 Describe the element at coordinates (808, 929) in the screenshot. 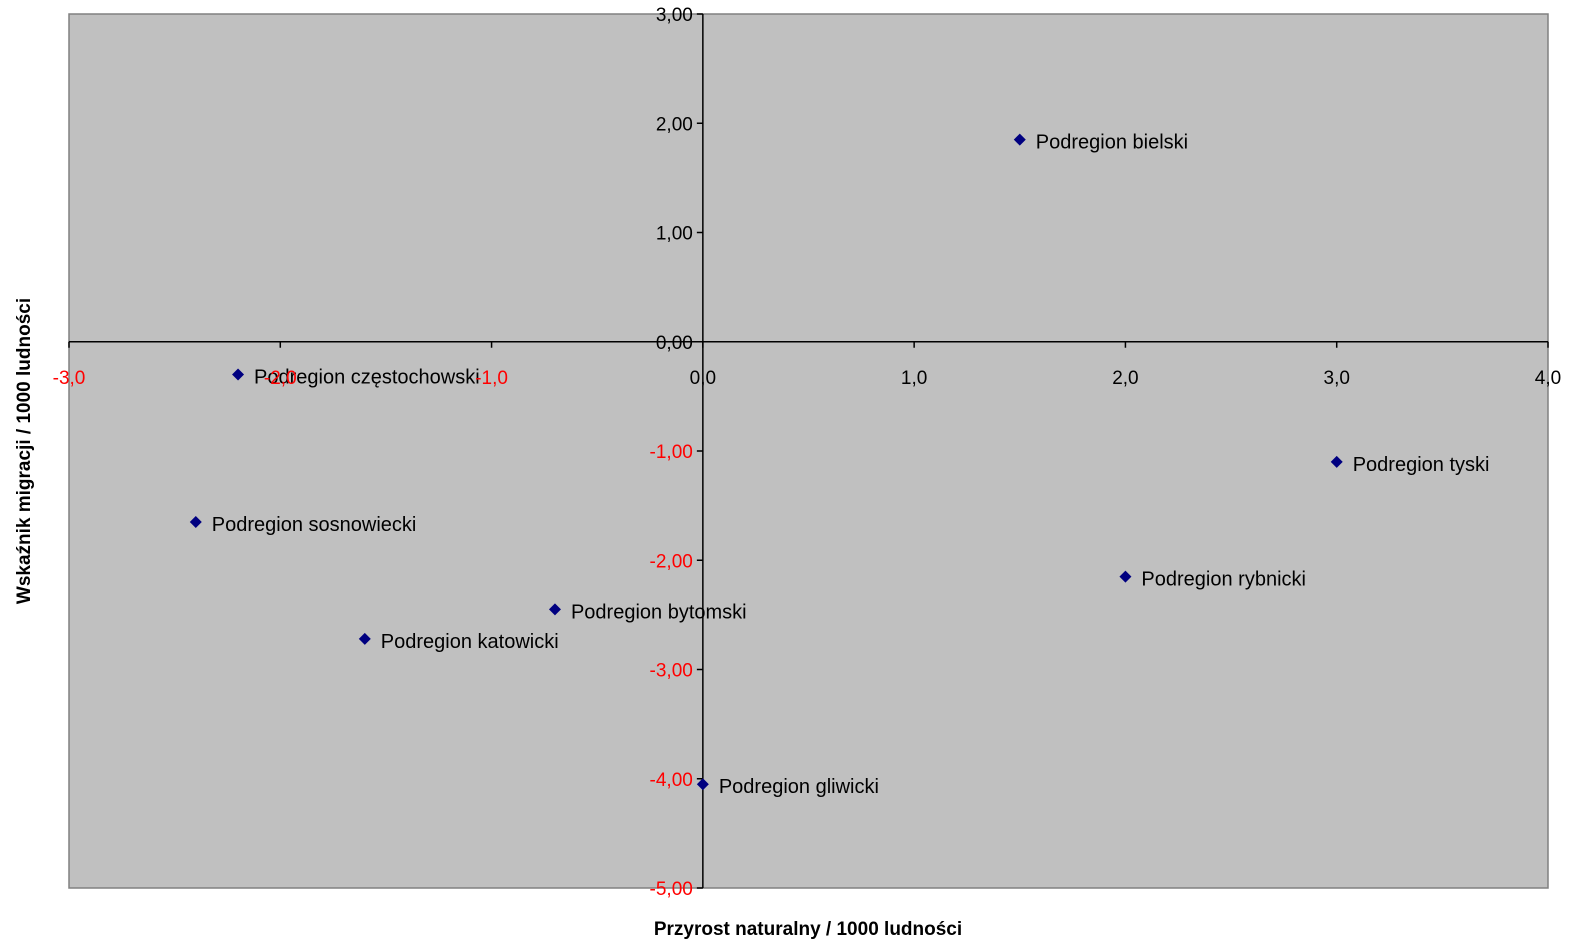

I see `x-axis-title: Przyrost naturalny / 1000 ludności` at that location.